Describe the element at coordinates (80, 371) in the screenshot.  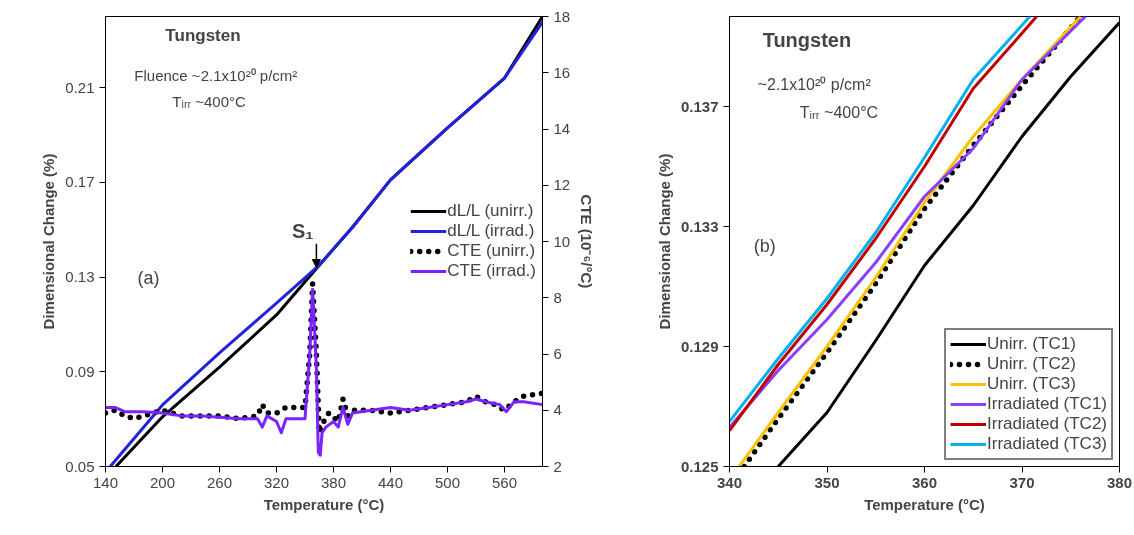
I see `y-tick-label: 0.09` at that location.